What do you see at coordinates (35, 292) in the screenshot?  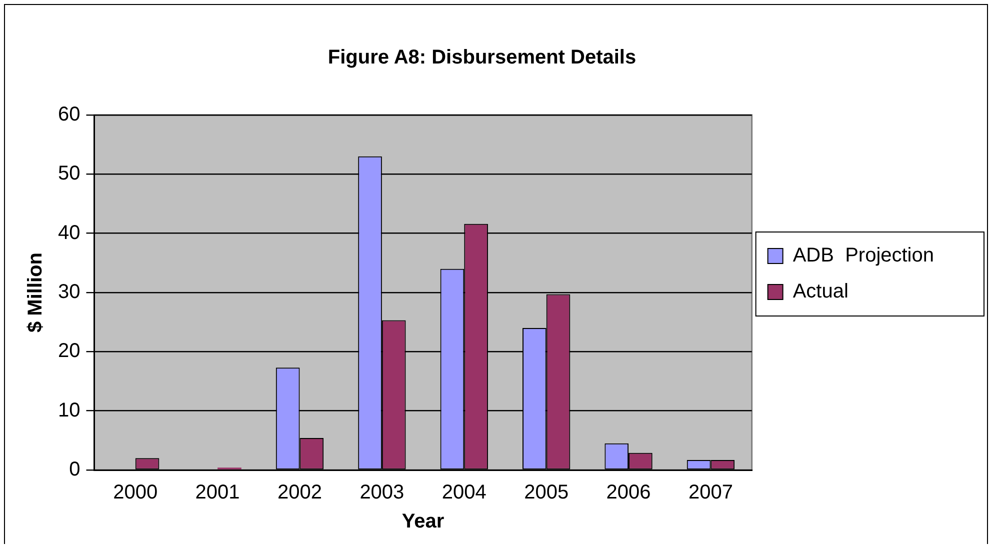 I see `y-axis-title: $ Million` at bounding box center [35, 292].